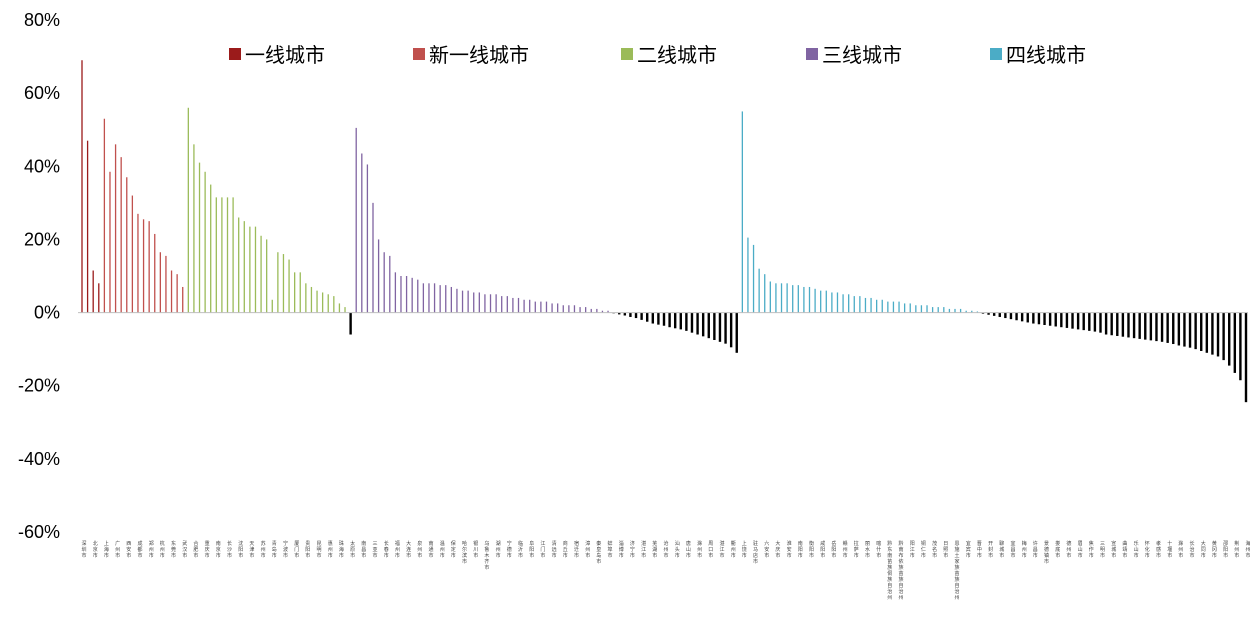  I want to click on x-tick-label: 淄博市, so click(621, 549).